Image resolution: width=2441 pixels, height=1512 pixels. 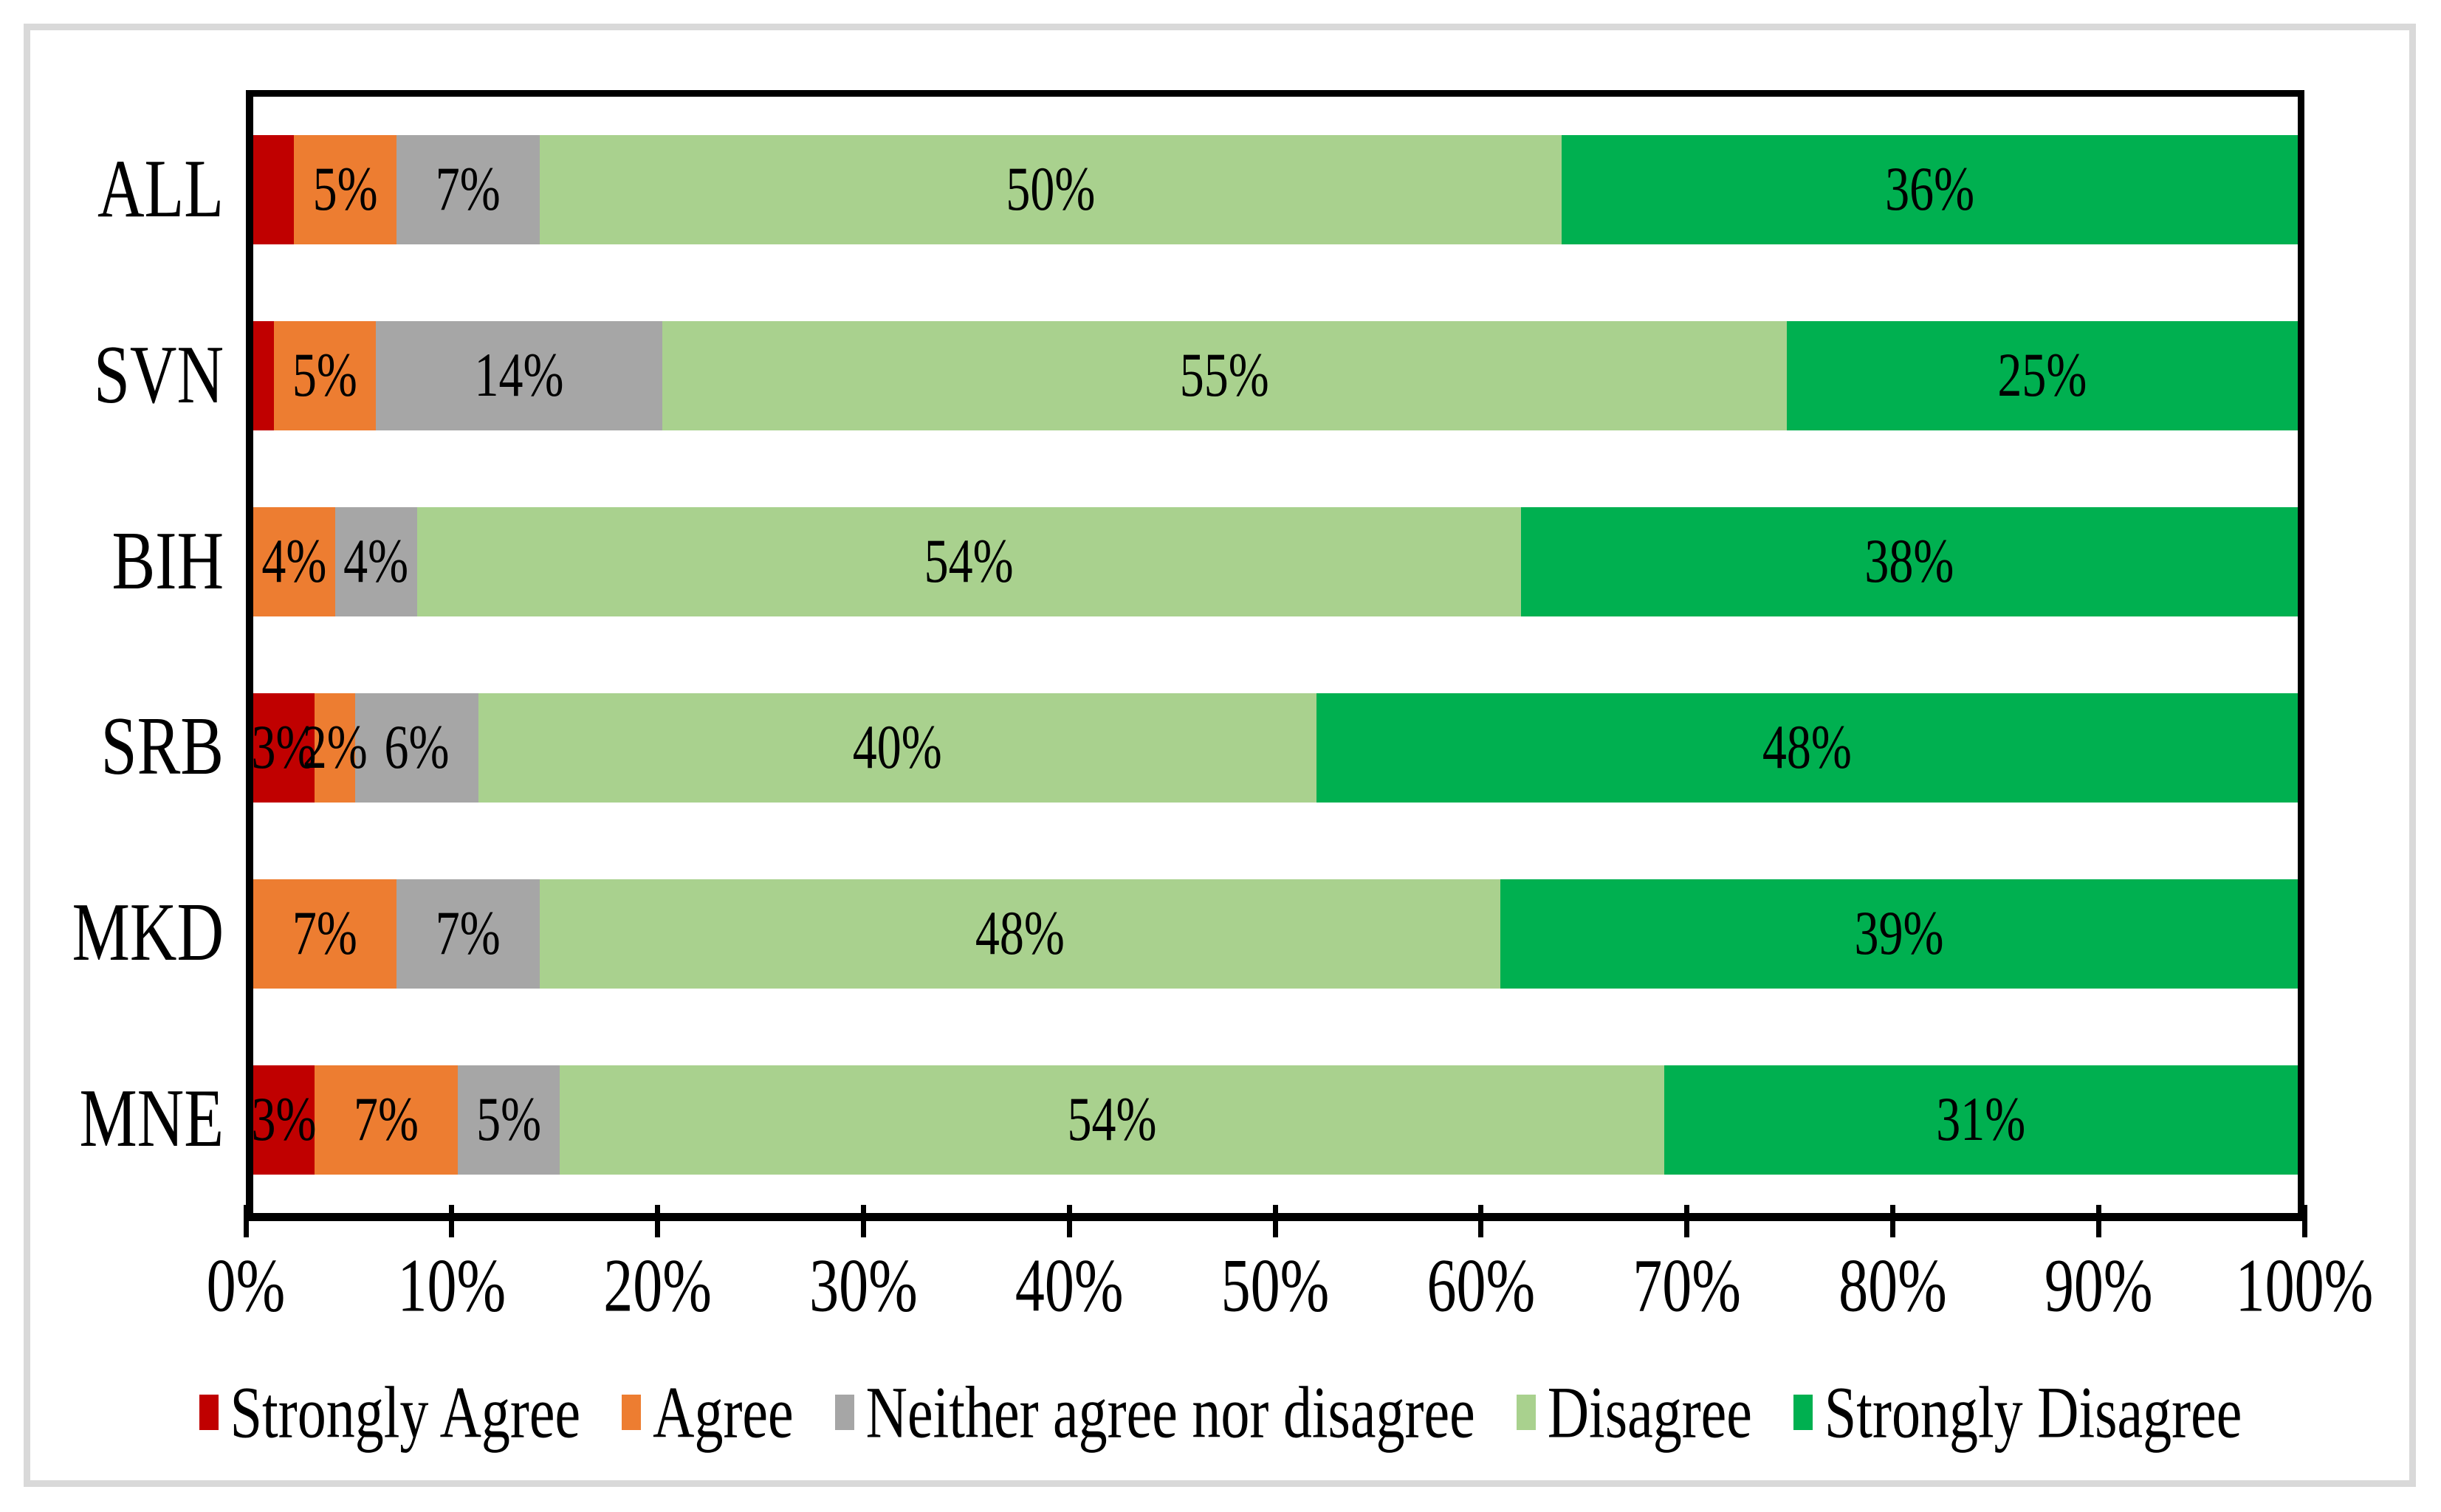 What do you see at coordinates (1481, 1286) in the screenshot?
I see `axis-tick-label: 60%` at bounding box center [1481, 1286].